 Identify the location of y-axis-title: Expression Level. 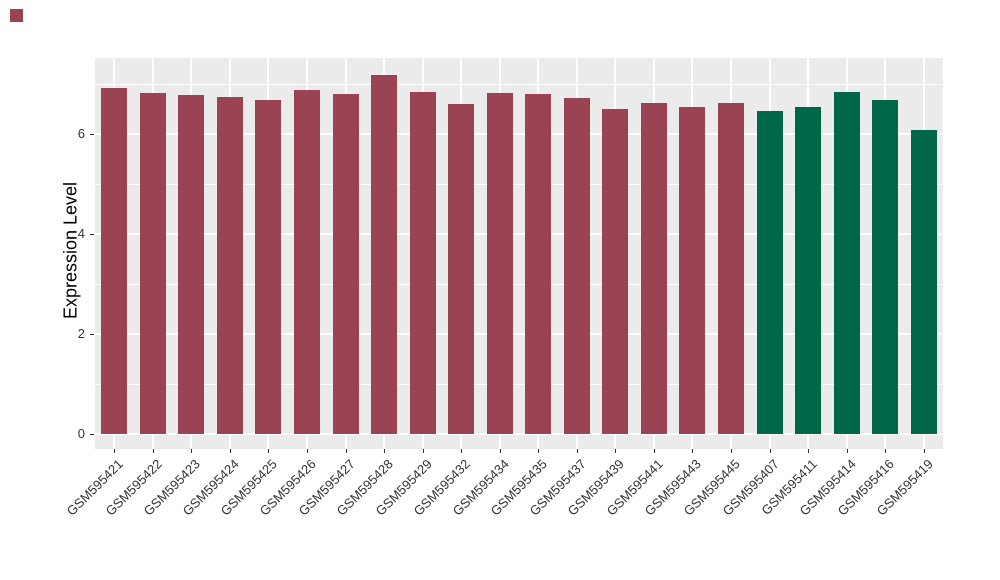
(70, 250).